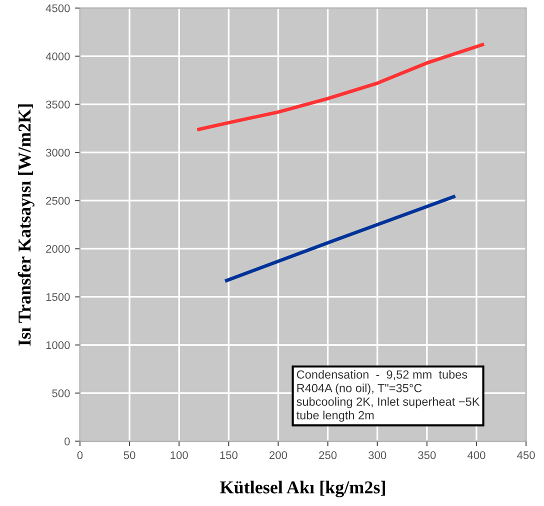 Image resolution: width=544 pixels, height=506 pixels. I want to click on y-tick-label: 4500, so click(58, 8).